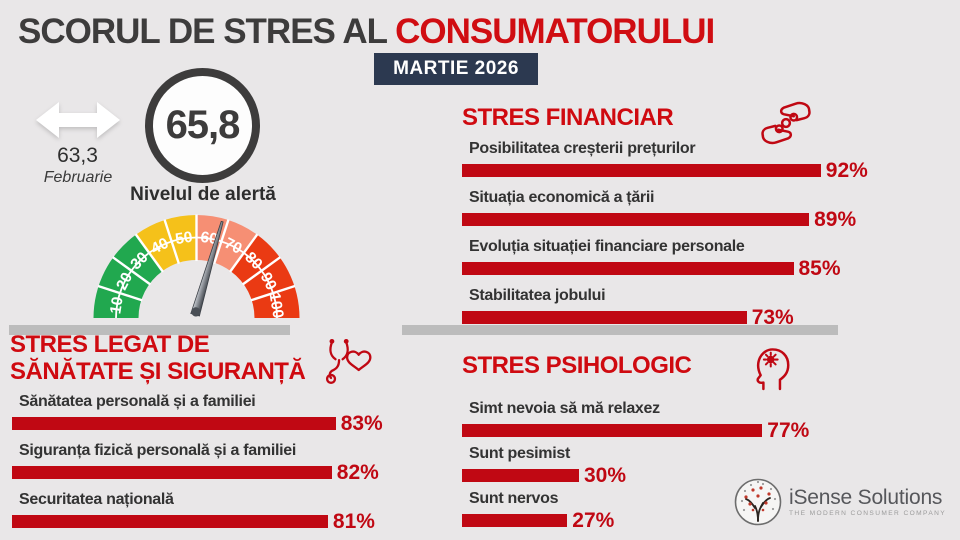  I want to click on stethoscope-heart-icon, so click(348, 363).